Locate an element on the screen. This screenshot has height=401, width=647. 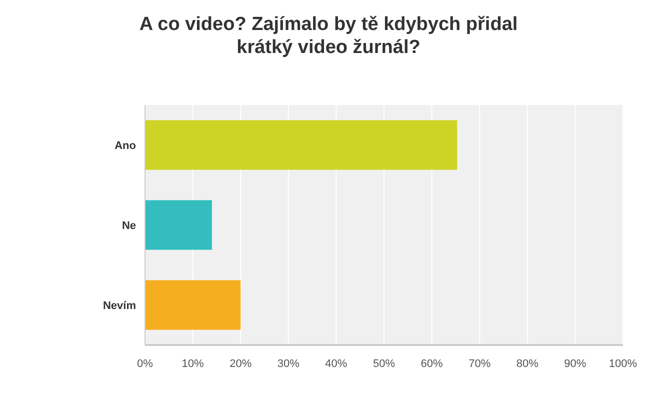
y-tick-label: Ano is located at coordinates (125, 146).